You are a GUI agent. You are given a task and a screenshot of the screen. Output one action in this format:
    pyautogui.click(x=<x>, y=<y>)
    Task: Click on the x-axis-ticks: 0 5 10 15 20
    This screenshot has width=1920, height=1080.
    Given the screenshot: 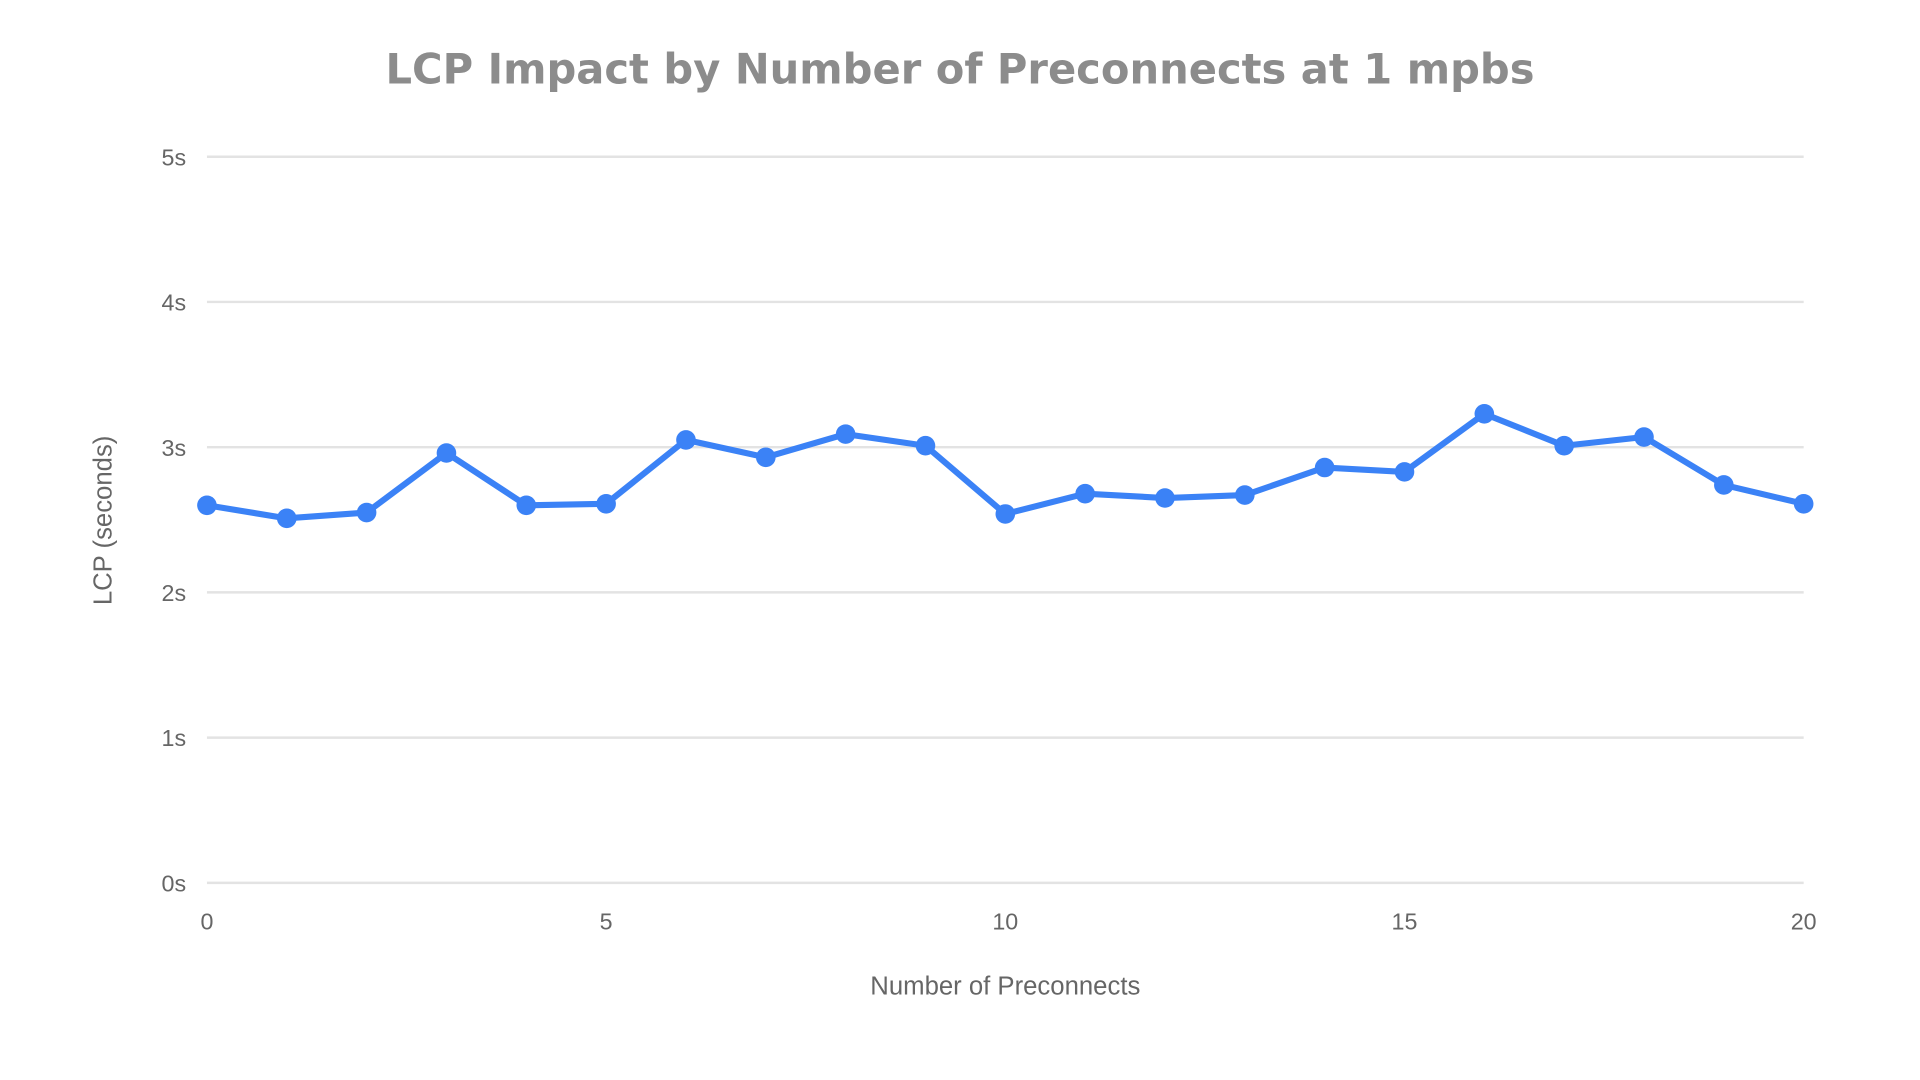 What is the action you would take?
    pyautogui.click(x=1008, y=921)
    